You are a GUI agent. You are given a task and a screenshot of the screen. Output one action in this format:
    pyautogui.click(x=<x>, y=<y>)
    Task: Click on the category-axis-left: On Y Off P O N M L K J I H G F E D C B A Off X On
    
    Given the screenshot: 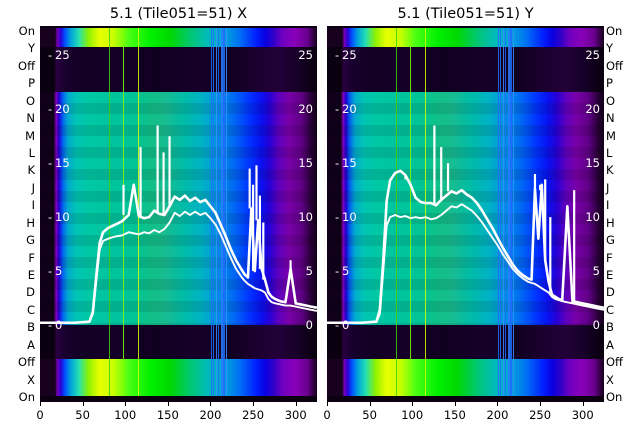 What is the action you would take?
    pyautogui.click(x=21, y=214)
    